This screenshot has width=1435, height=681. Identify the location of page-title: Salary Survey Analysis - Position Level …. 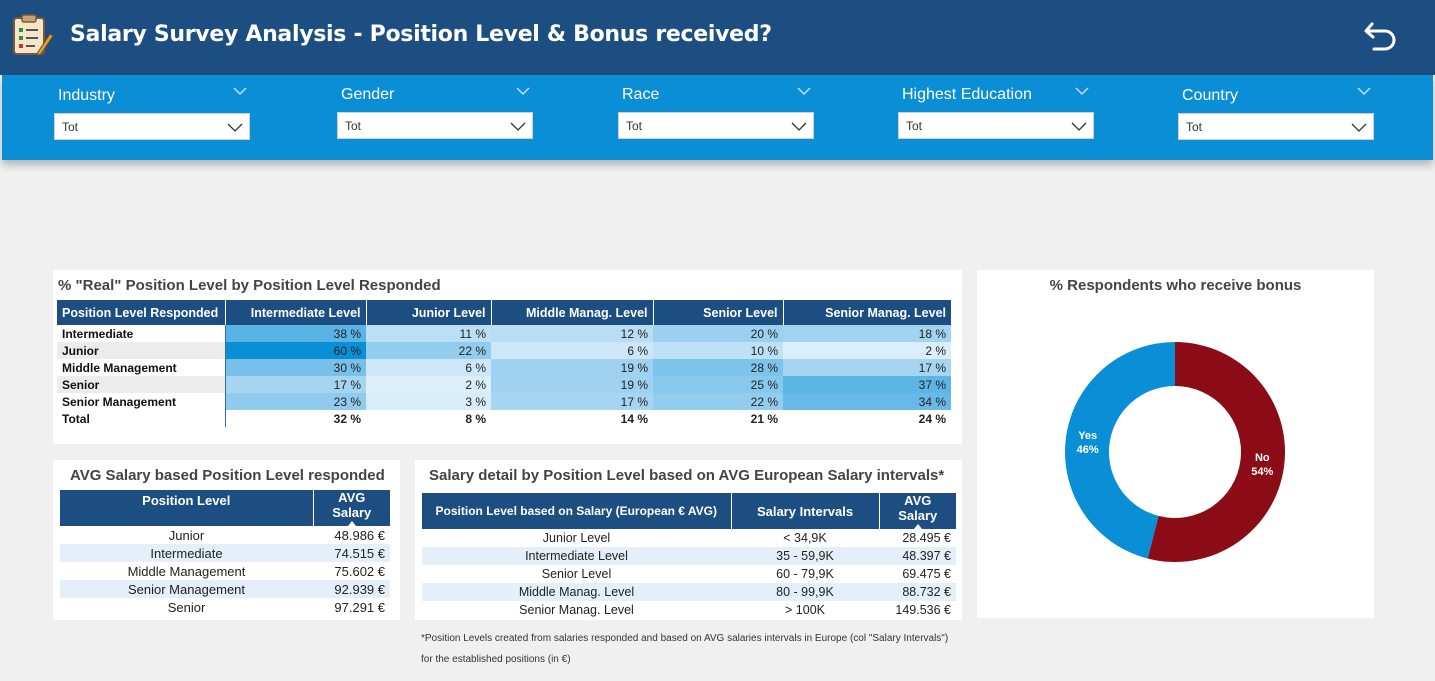
(421, 34).